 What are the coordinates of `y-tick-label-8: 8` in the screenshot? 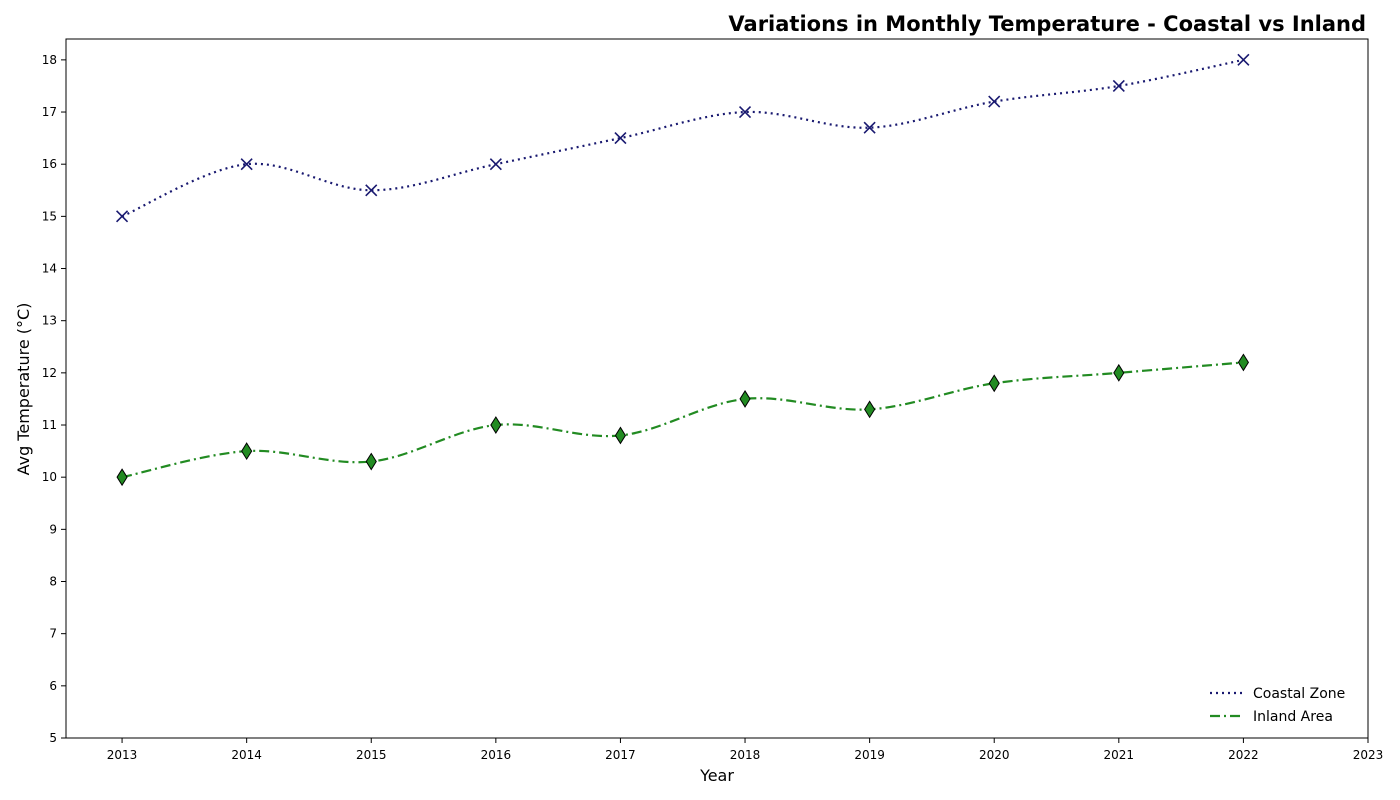 It's located at (53, 582).